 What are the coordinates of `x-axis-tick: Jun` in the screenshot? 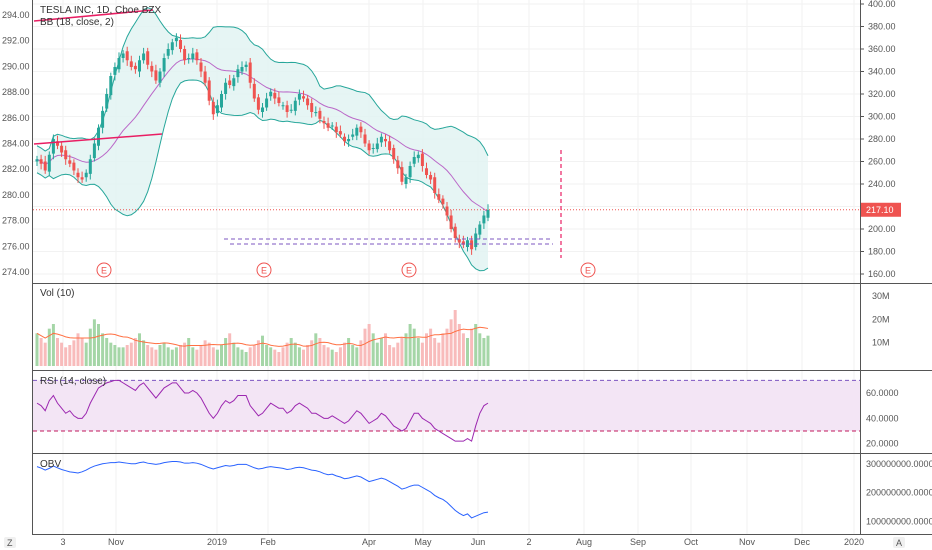 It's located at (478, 542).